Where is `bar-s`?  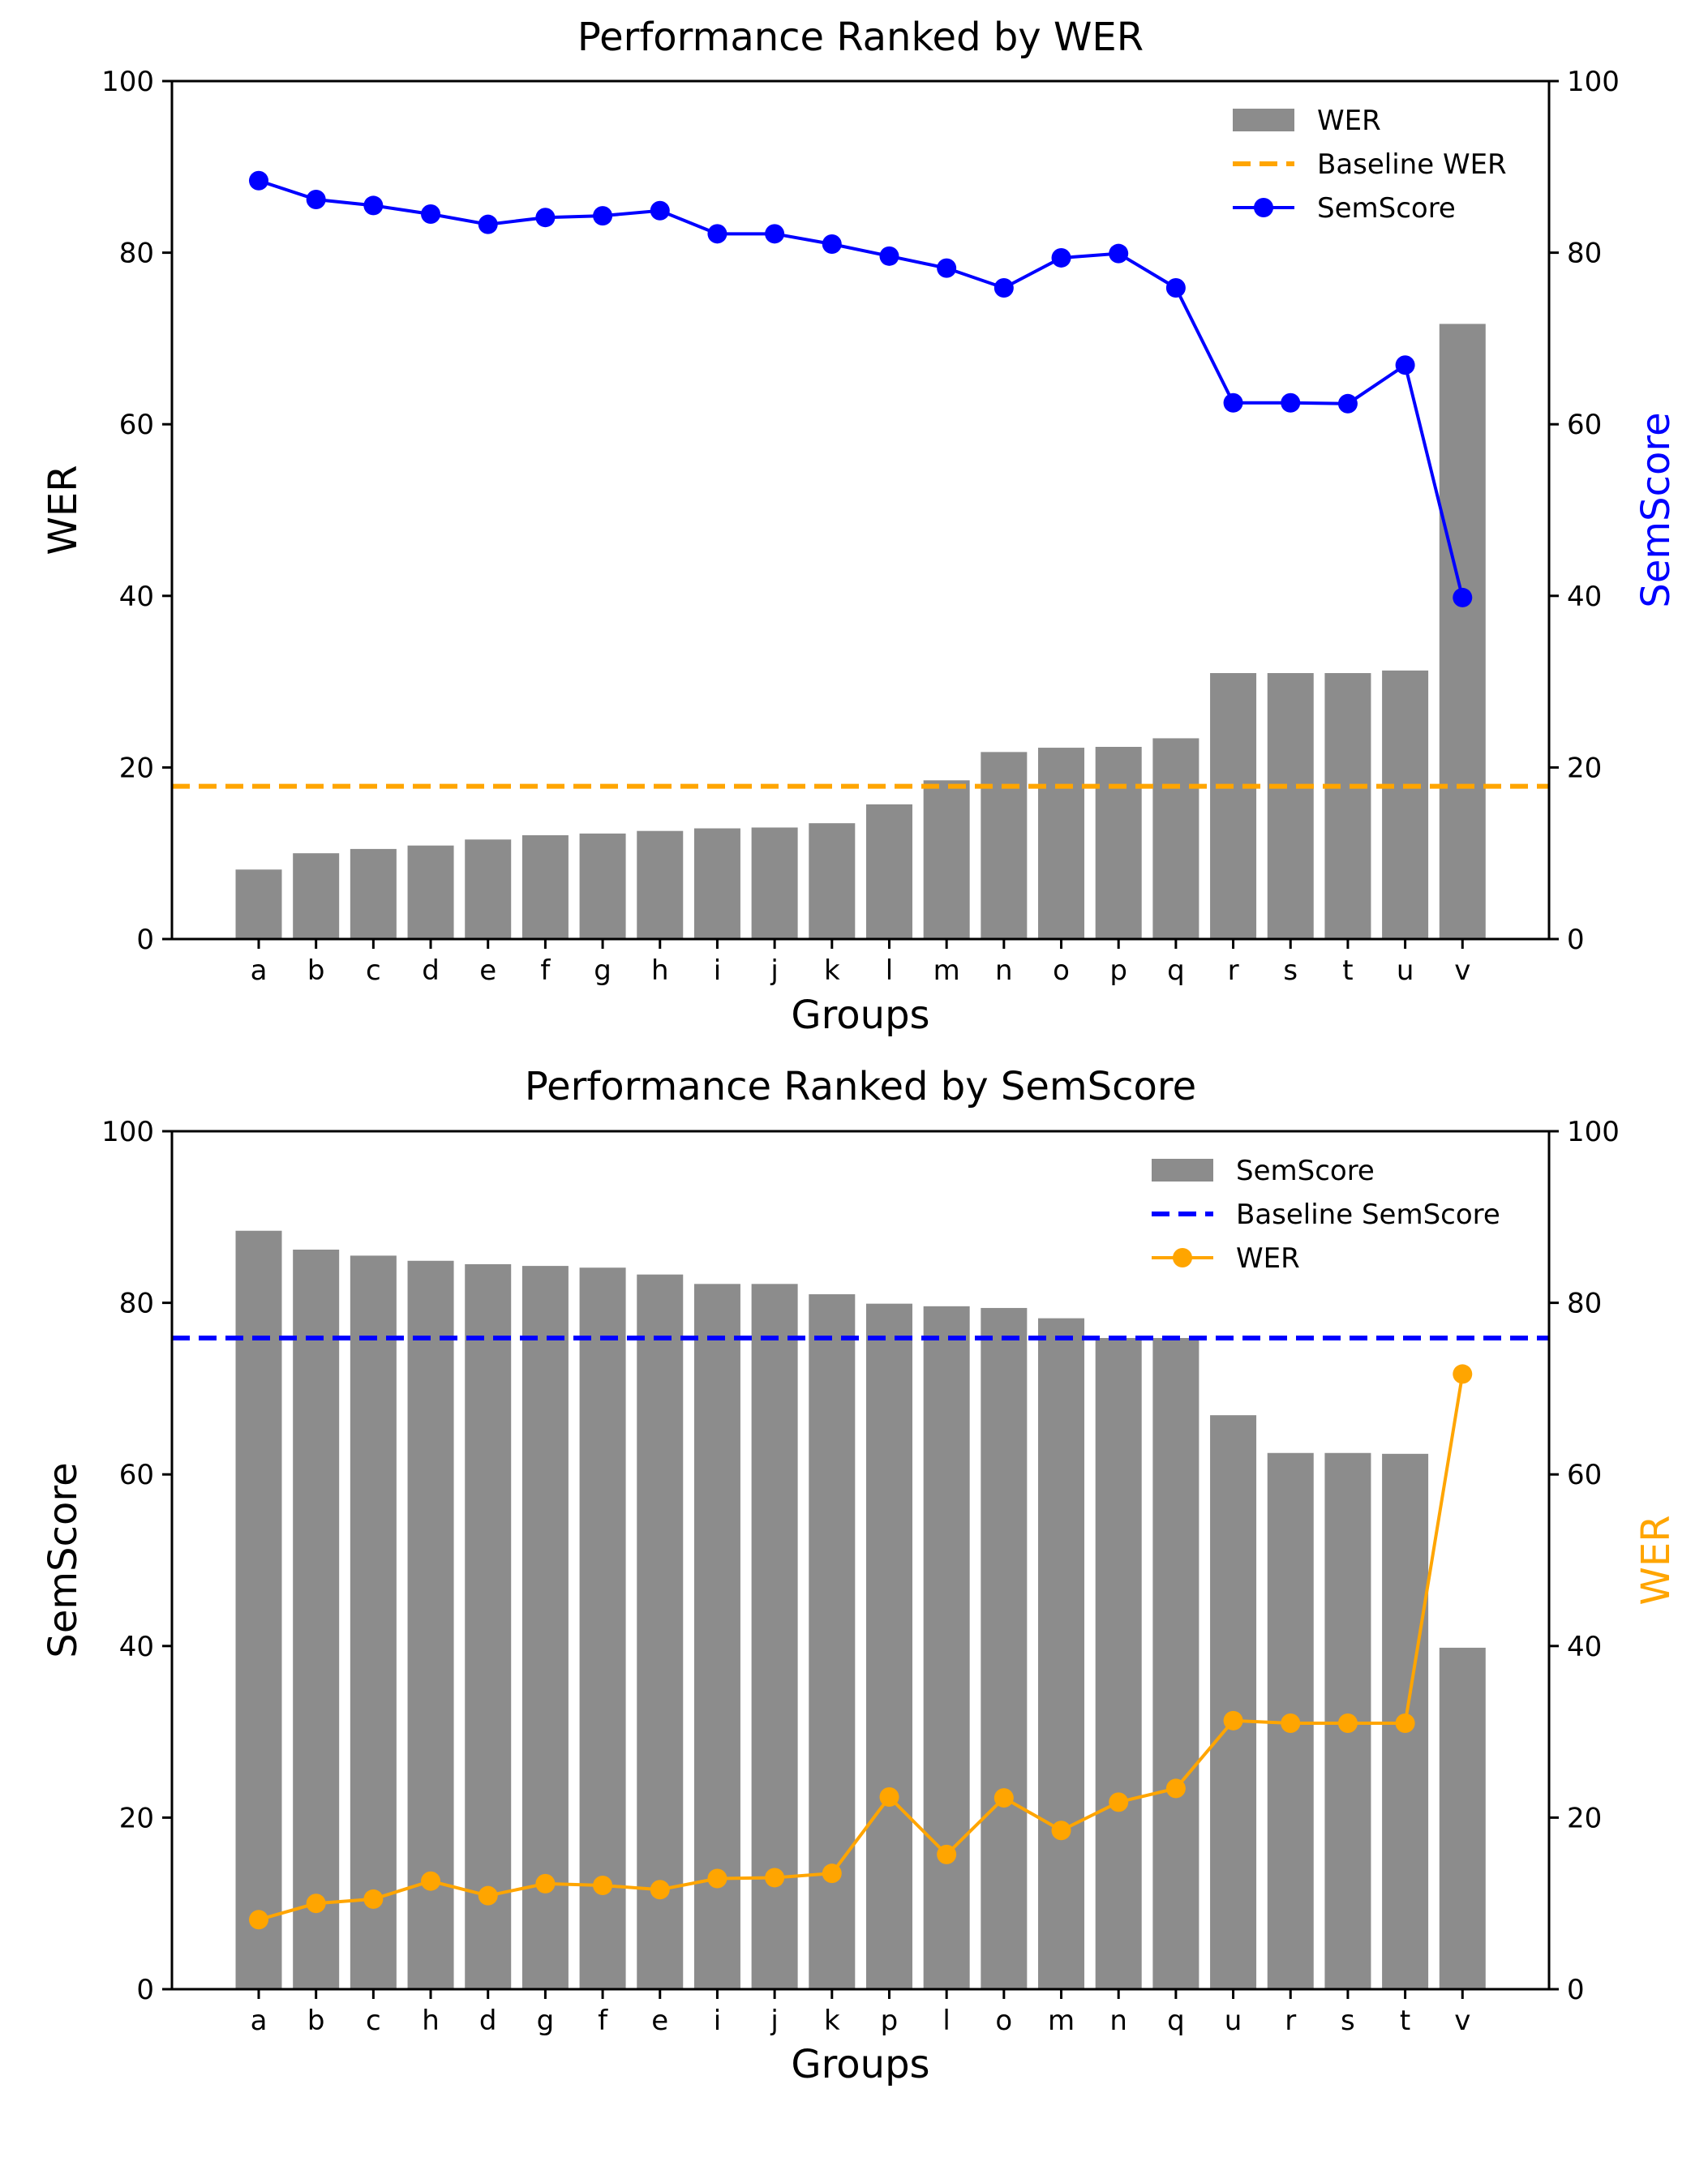 bar-s is located at coordinates (1290, 806).